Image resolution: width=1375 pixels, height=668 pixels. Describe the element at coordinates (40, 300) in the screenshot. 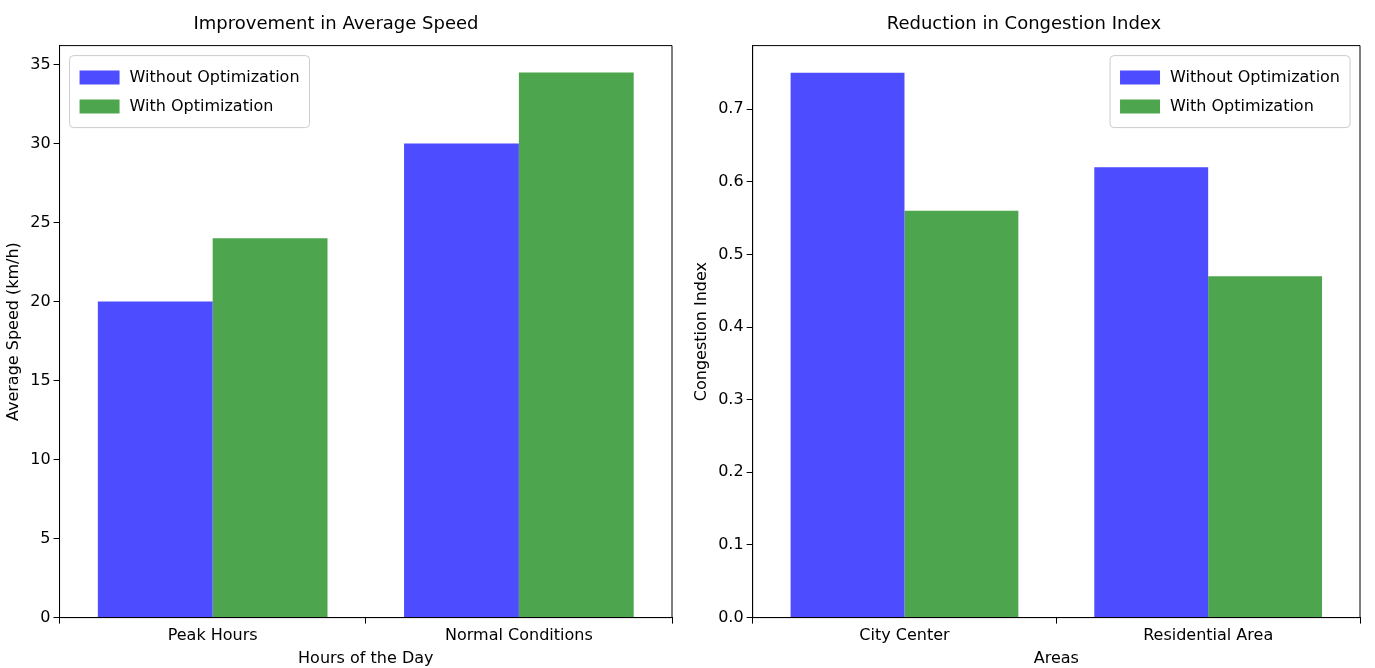

I see `y-tick-label: 20` at that location.